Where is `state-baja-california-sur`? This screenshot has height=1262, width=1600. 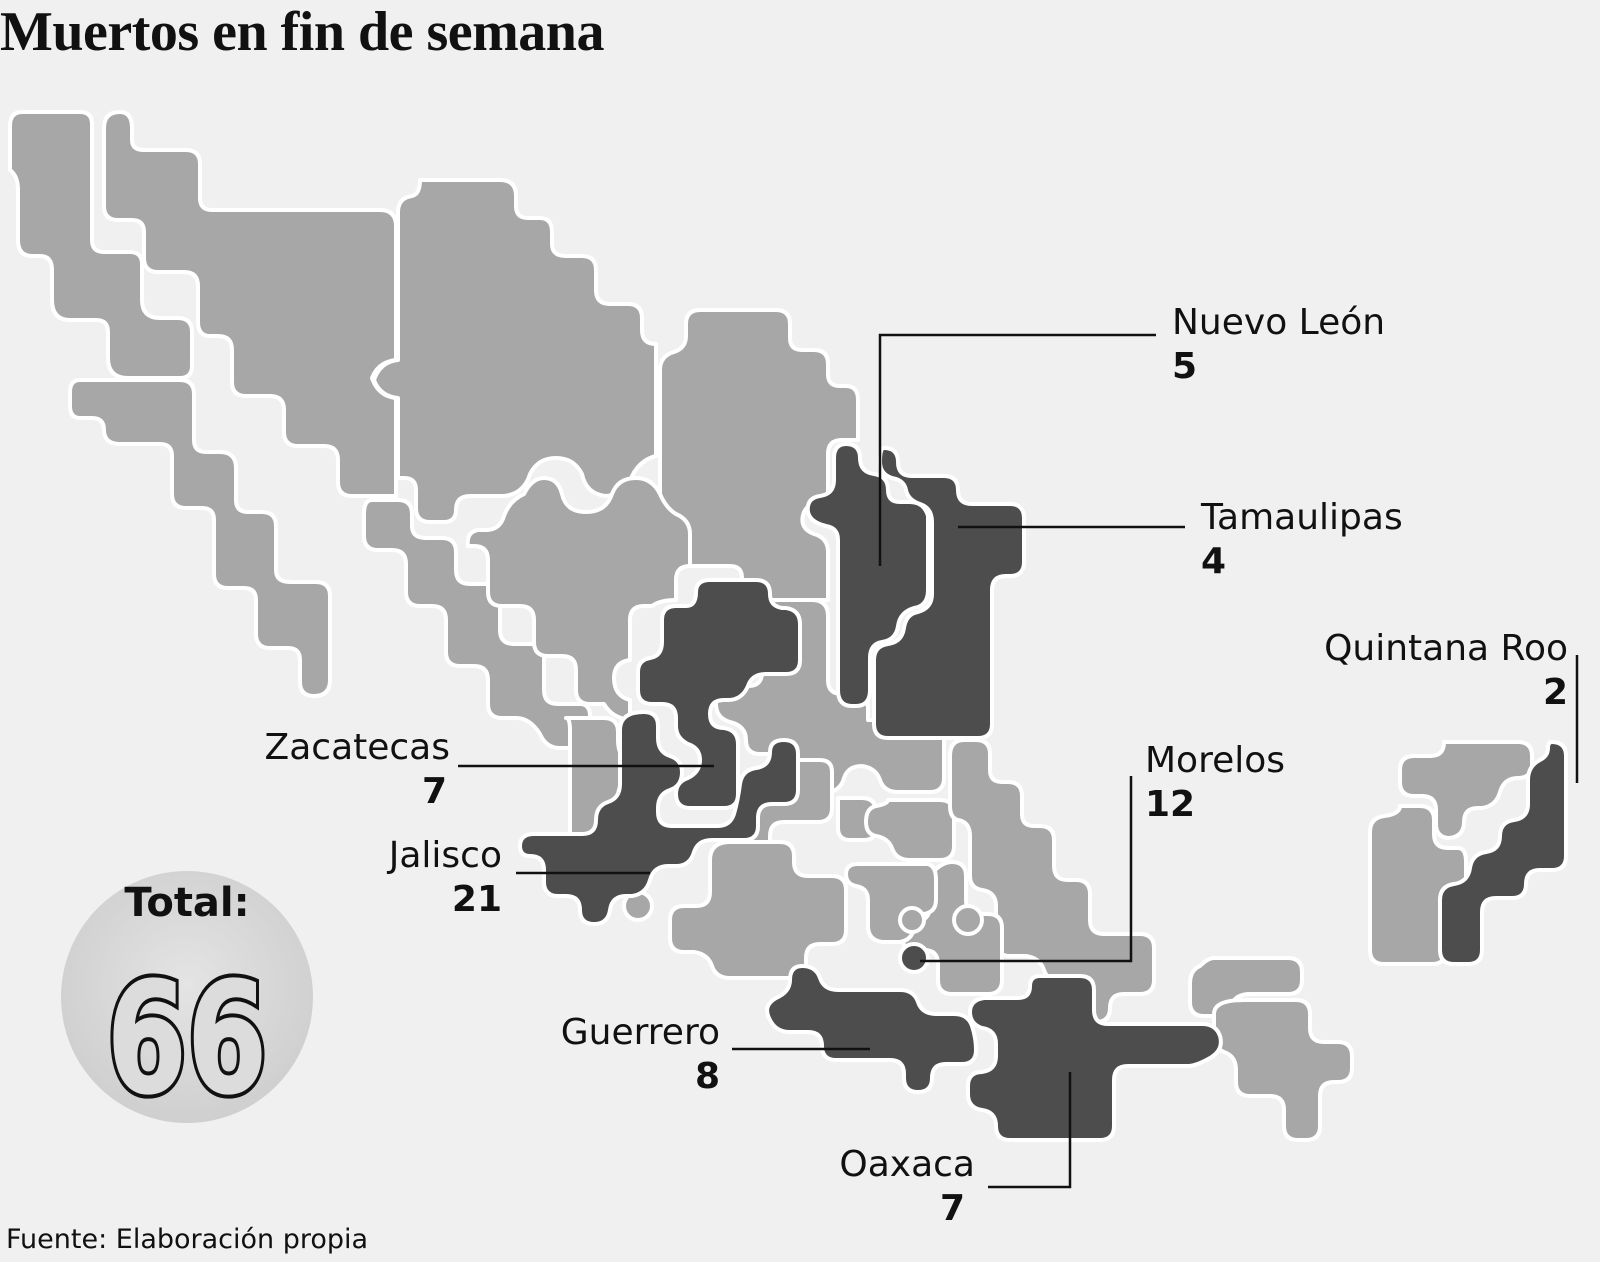 state-baja-california-sur is located at coordinates (200, 538).